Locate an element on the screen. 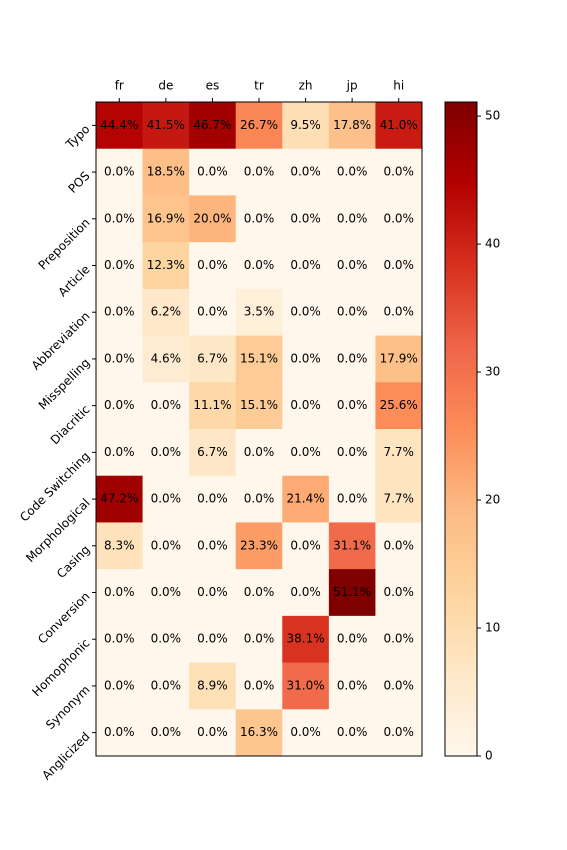 This screenshot has height=850, width=567. y-tick-label: Diacritic is located at coordinates (70, 424).